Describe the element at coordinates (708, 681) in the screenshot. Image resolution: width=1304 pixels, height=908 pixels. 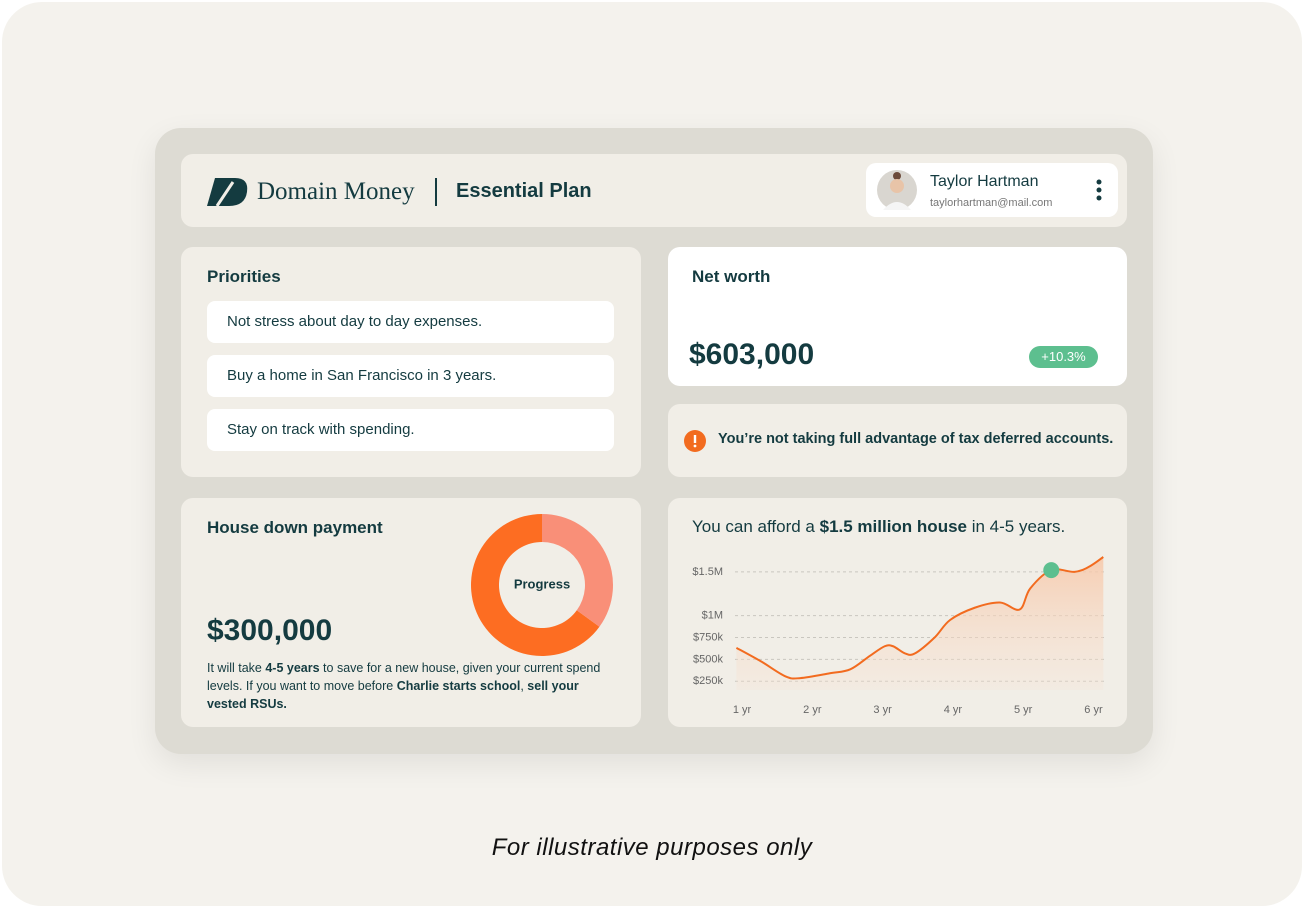
I see `y-tick-label: $250k` at that location.